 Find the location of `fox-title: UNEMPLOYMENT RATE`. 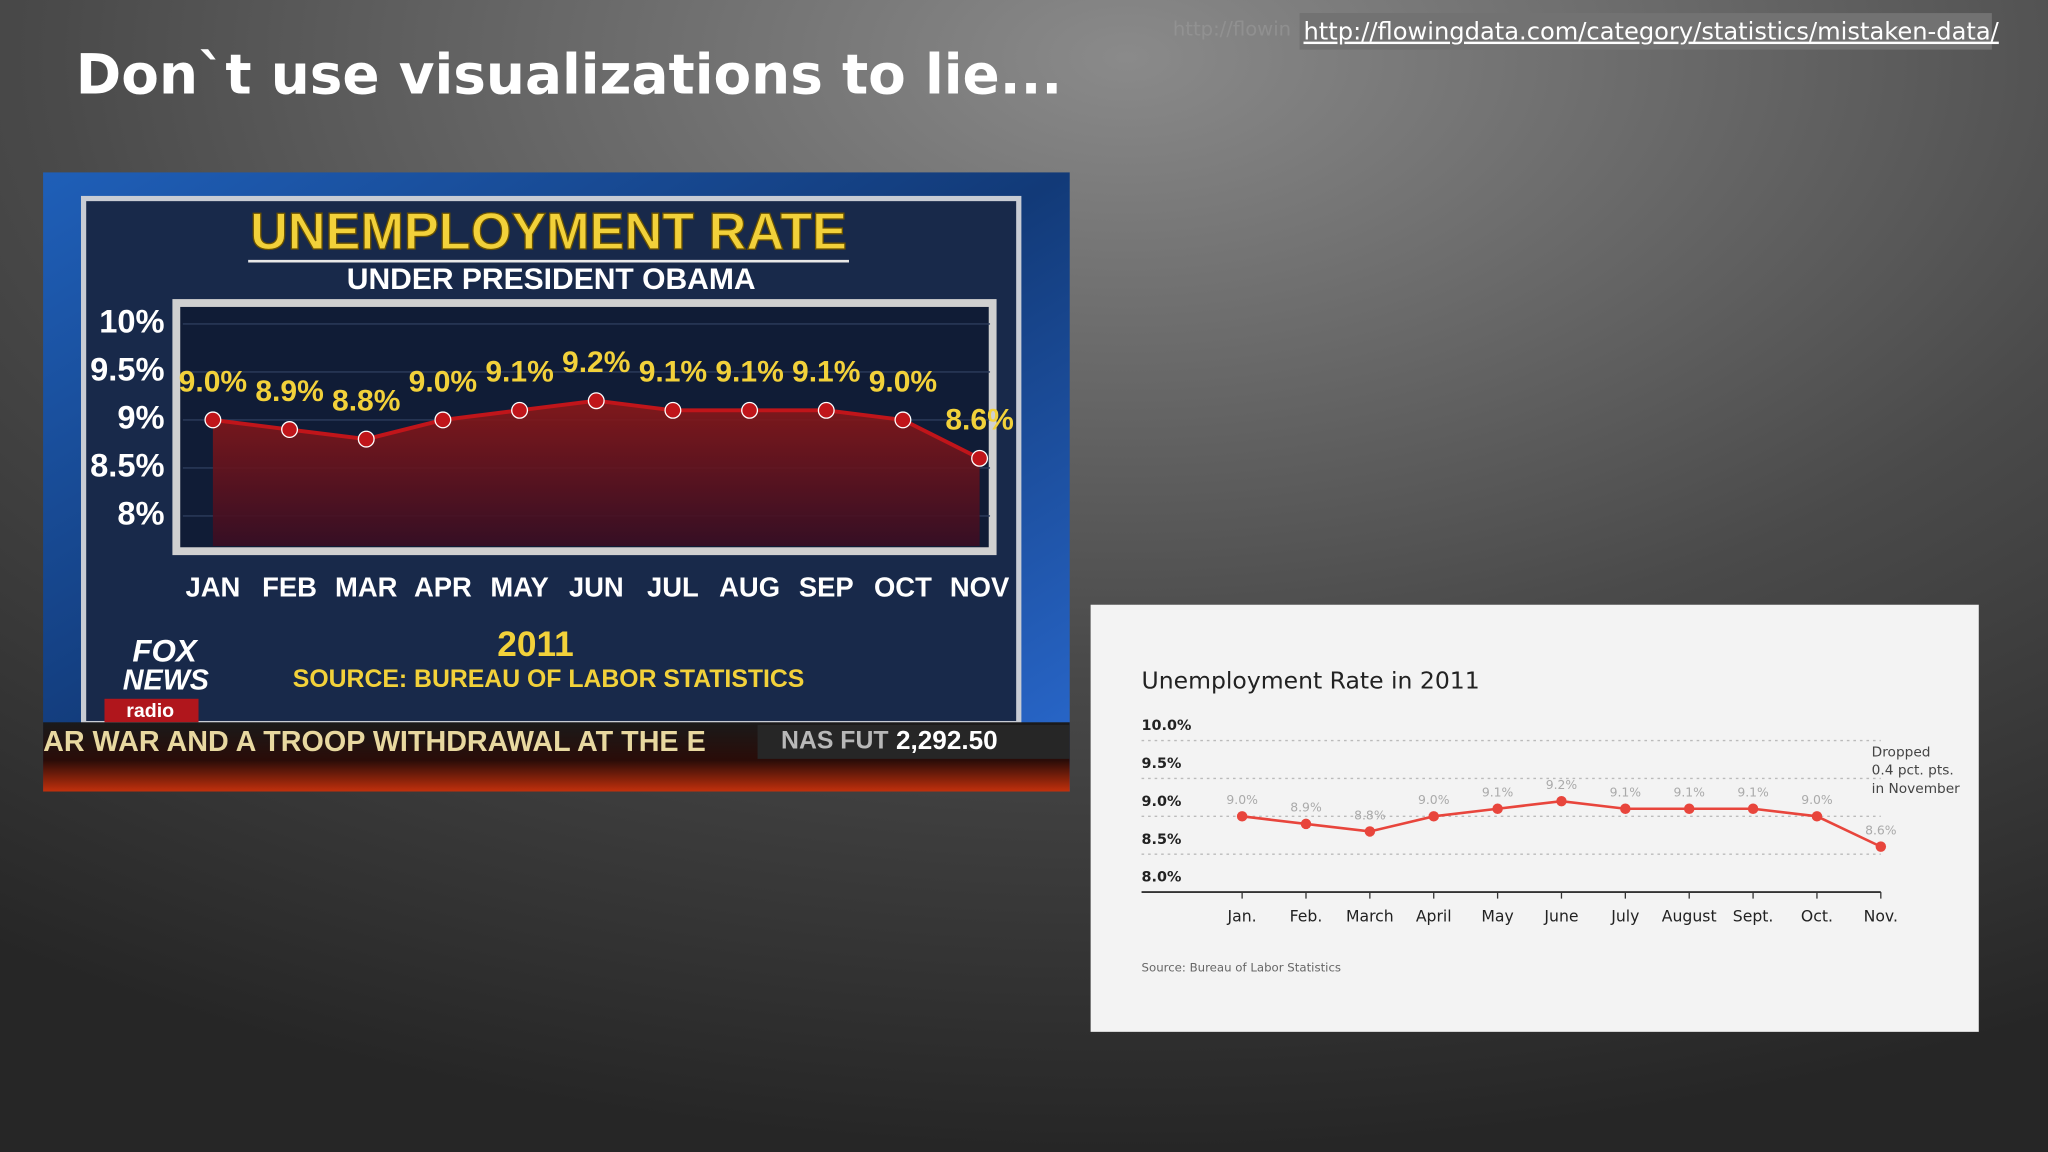

fox-title: UNEMPLOYMENT RATE is located at coordinates (548, 232).